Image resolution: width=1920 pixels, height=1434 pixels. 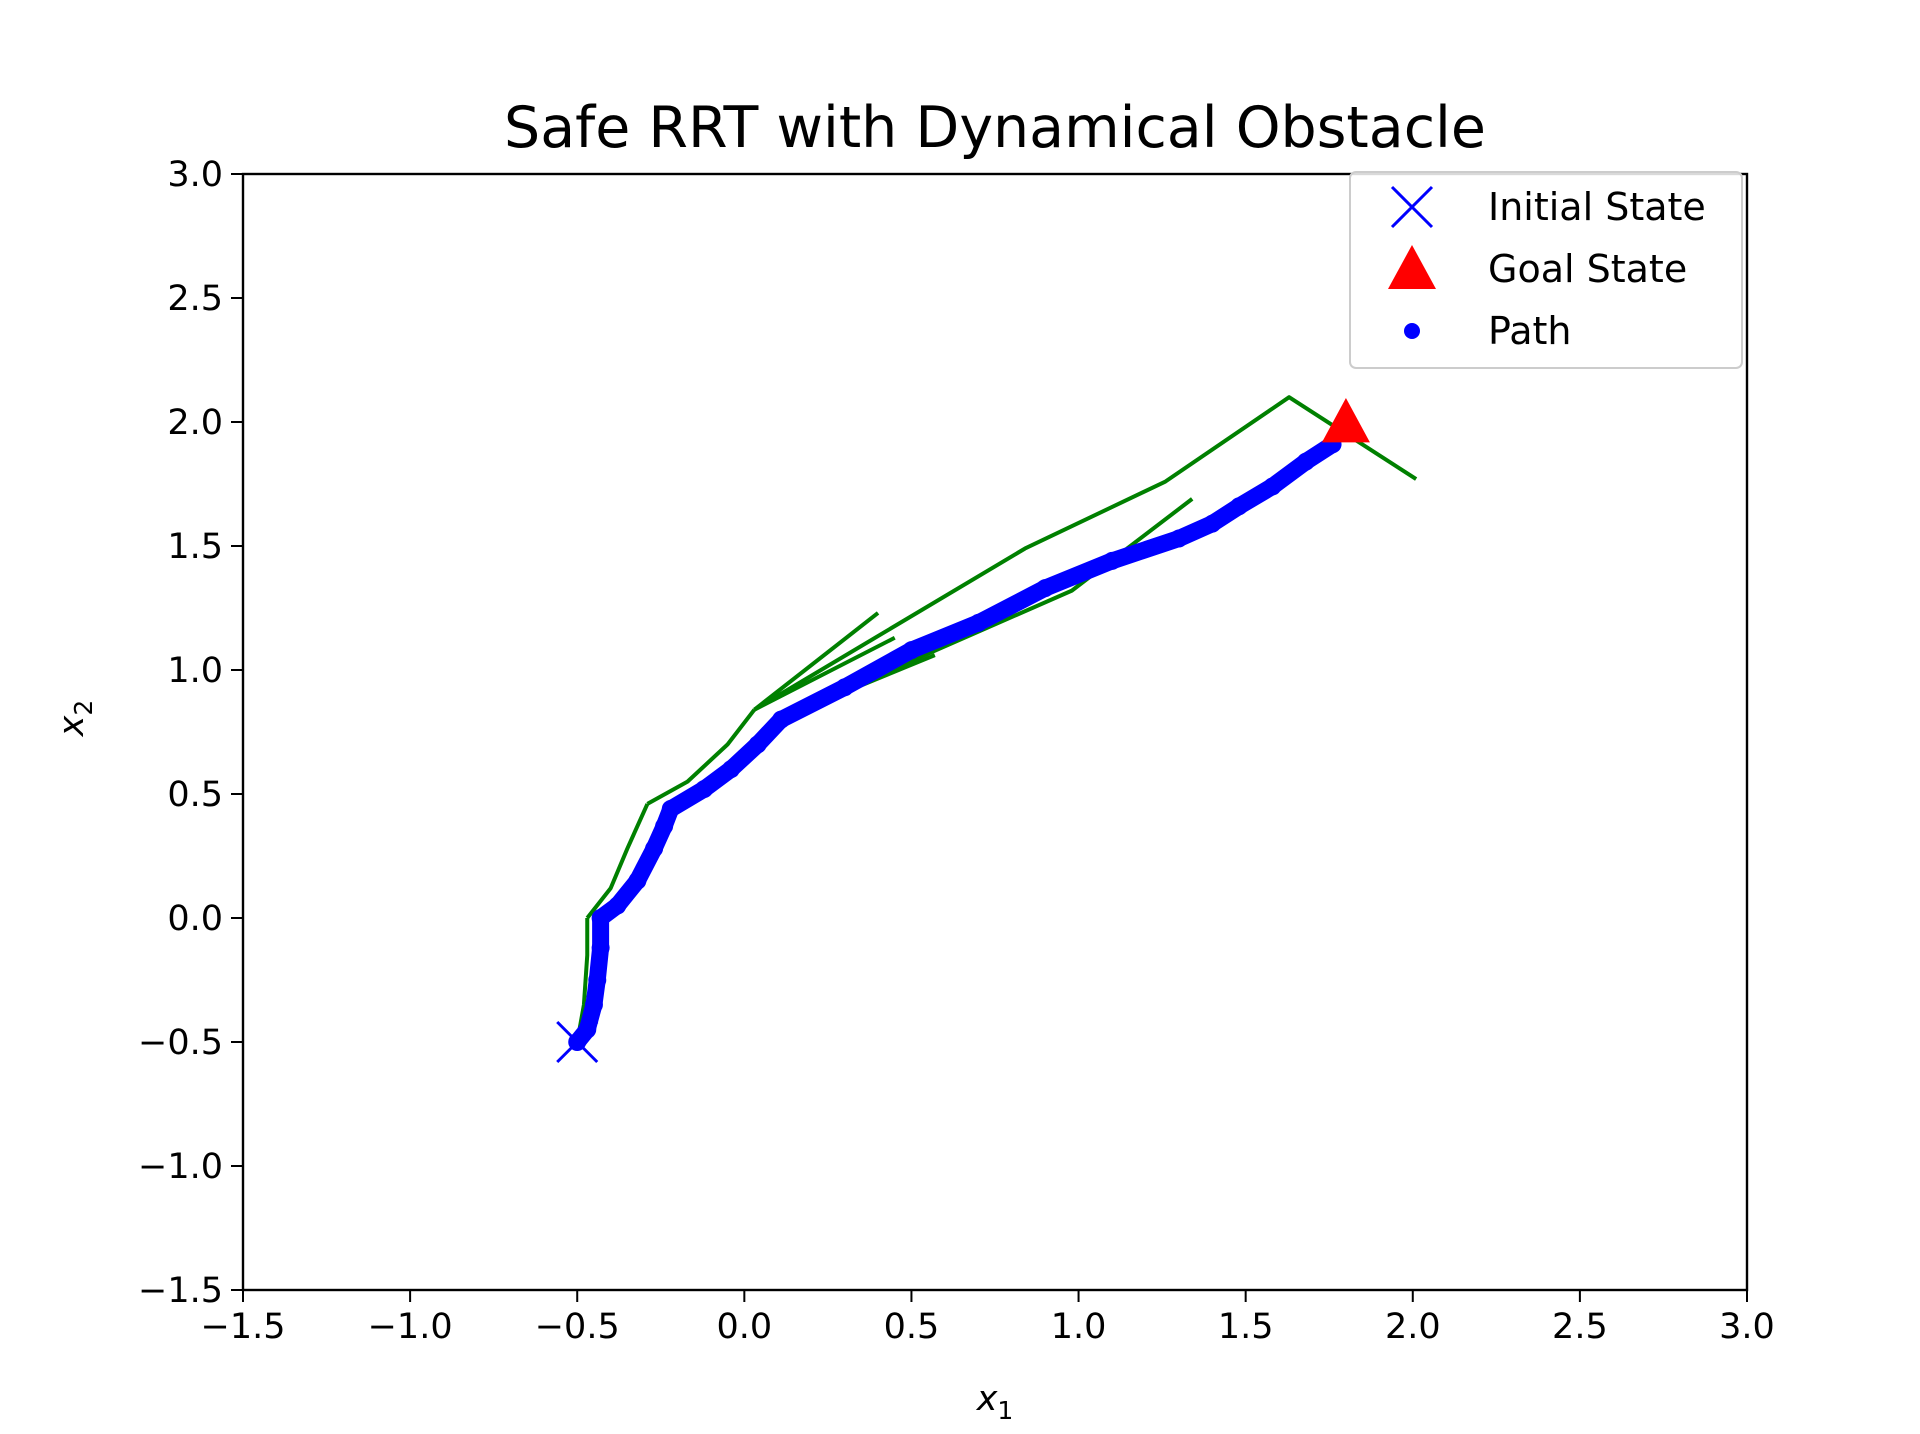 I want to click on y-tick-label: −1.5, so click(x=180, y=1291).